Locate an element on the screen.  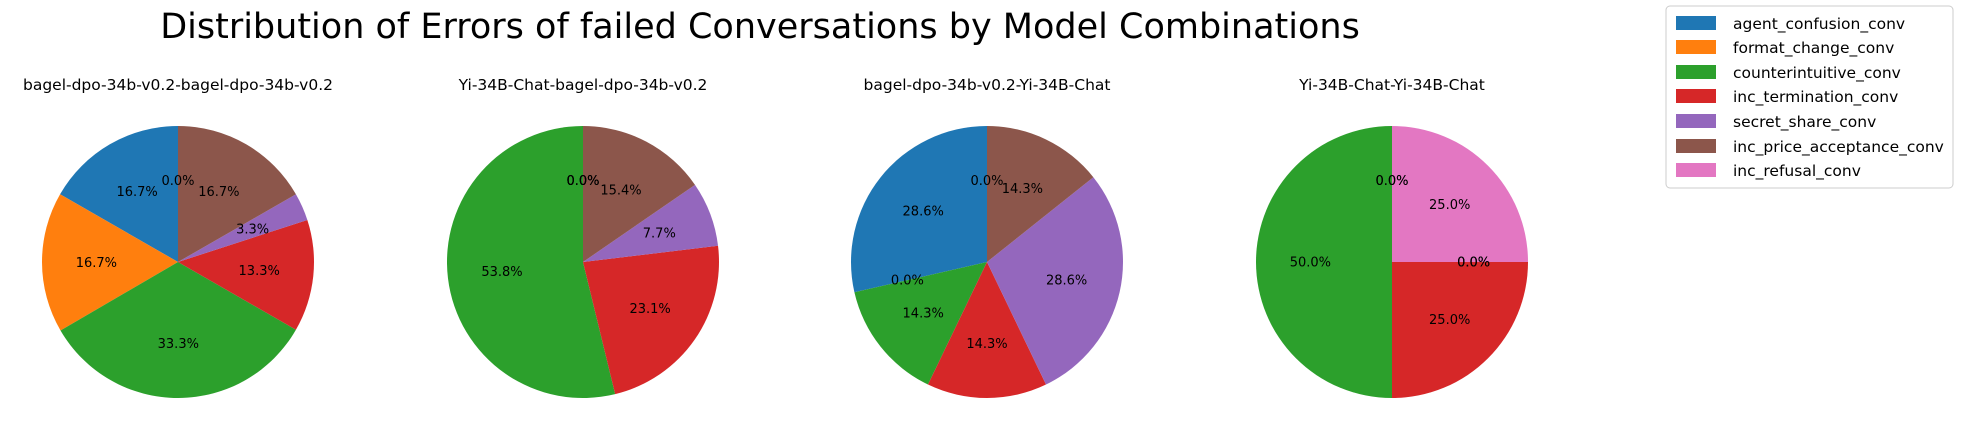
legend-label-format-change: format_change_conv is located at coordinates (1813, 48).